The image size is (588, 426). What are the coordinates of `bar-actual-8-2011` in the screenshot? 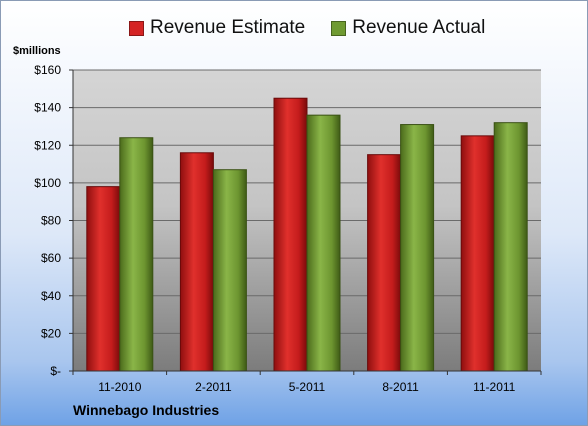 It's located at (417, 248).